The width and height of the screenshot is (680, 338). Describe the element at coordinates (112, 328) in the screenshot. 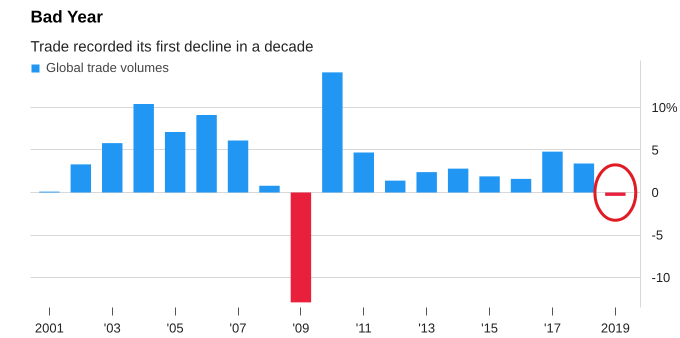

I see `x-tick-label: '03` at that location.